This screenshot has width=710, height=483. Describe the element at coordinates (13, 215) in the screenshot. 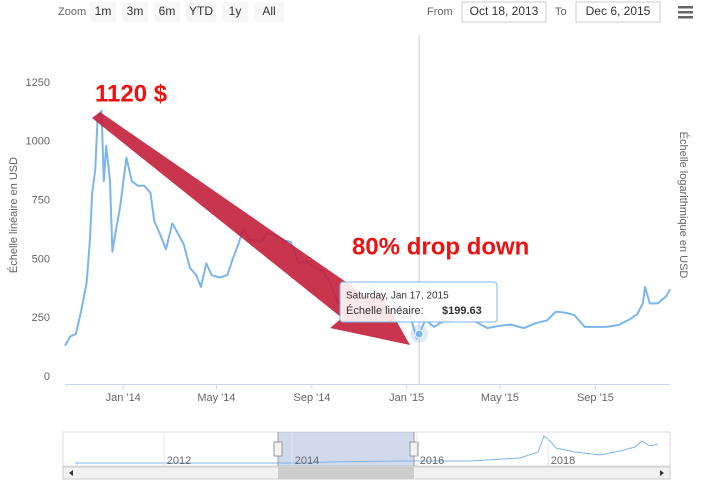

I see `y-axis-title: Échelle linéaire en USD` at that location.